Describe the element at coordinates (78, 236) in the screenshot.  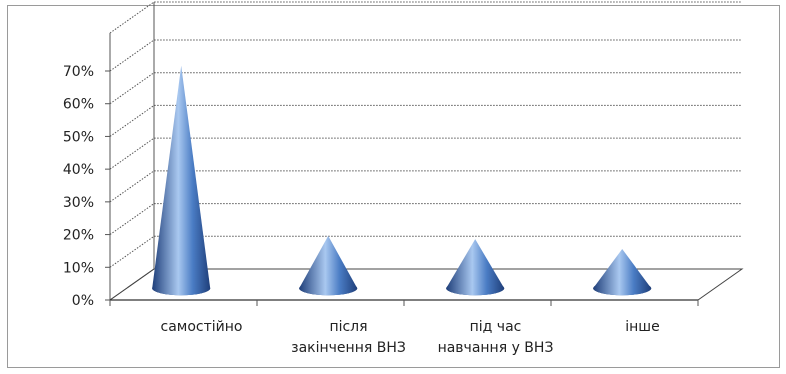
I see `y-tick-label: 20%` at that location.